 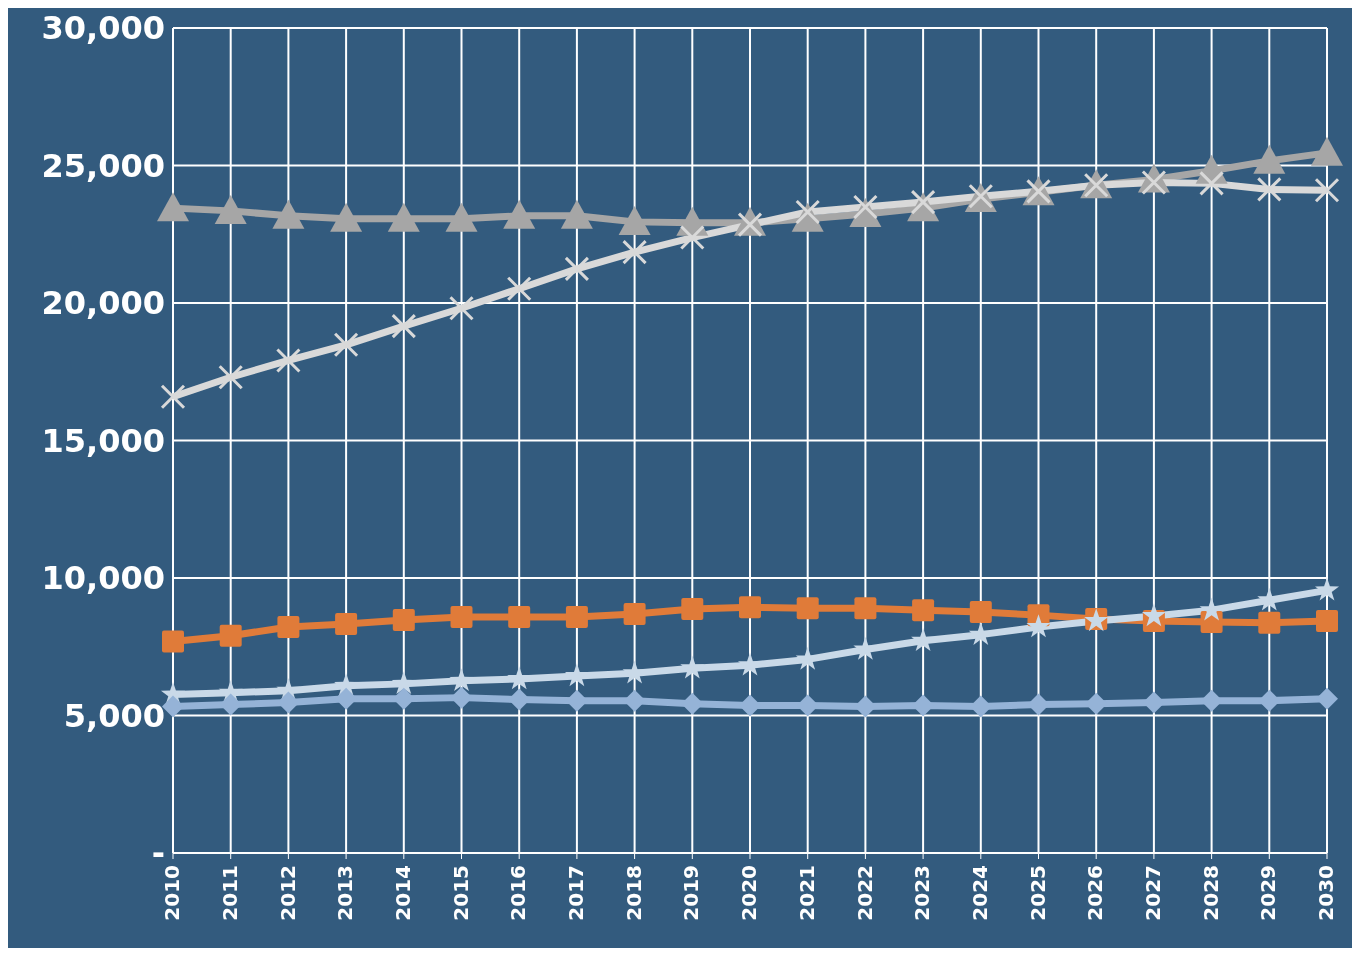 What do you see at coordinates (103, 28) in the screenshot?
I see `y-tick-label: 30,000` at bounding box center [103, 28].